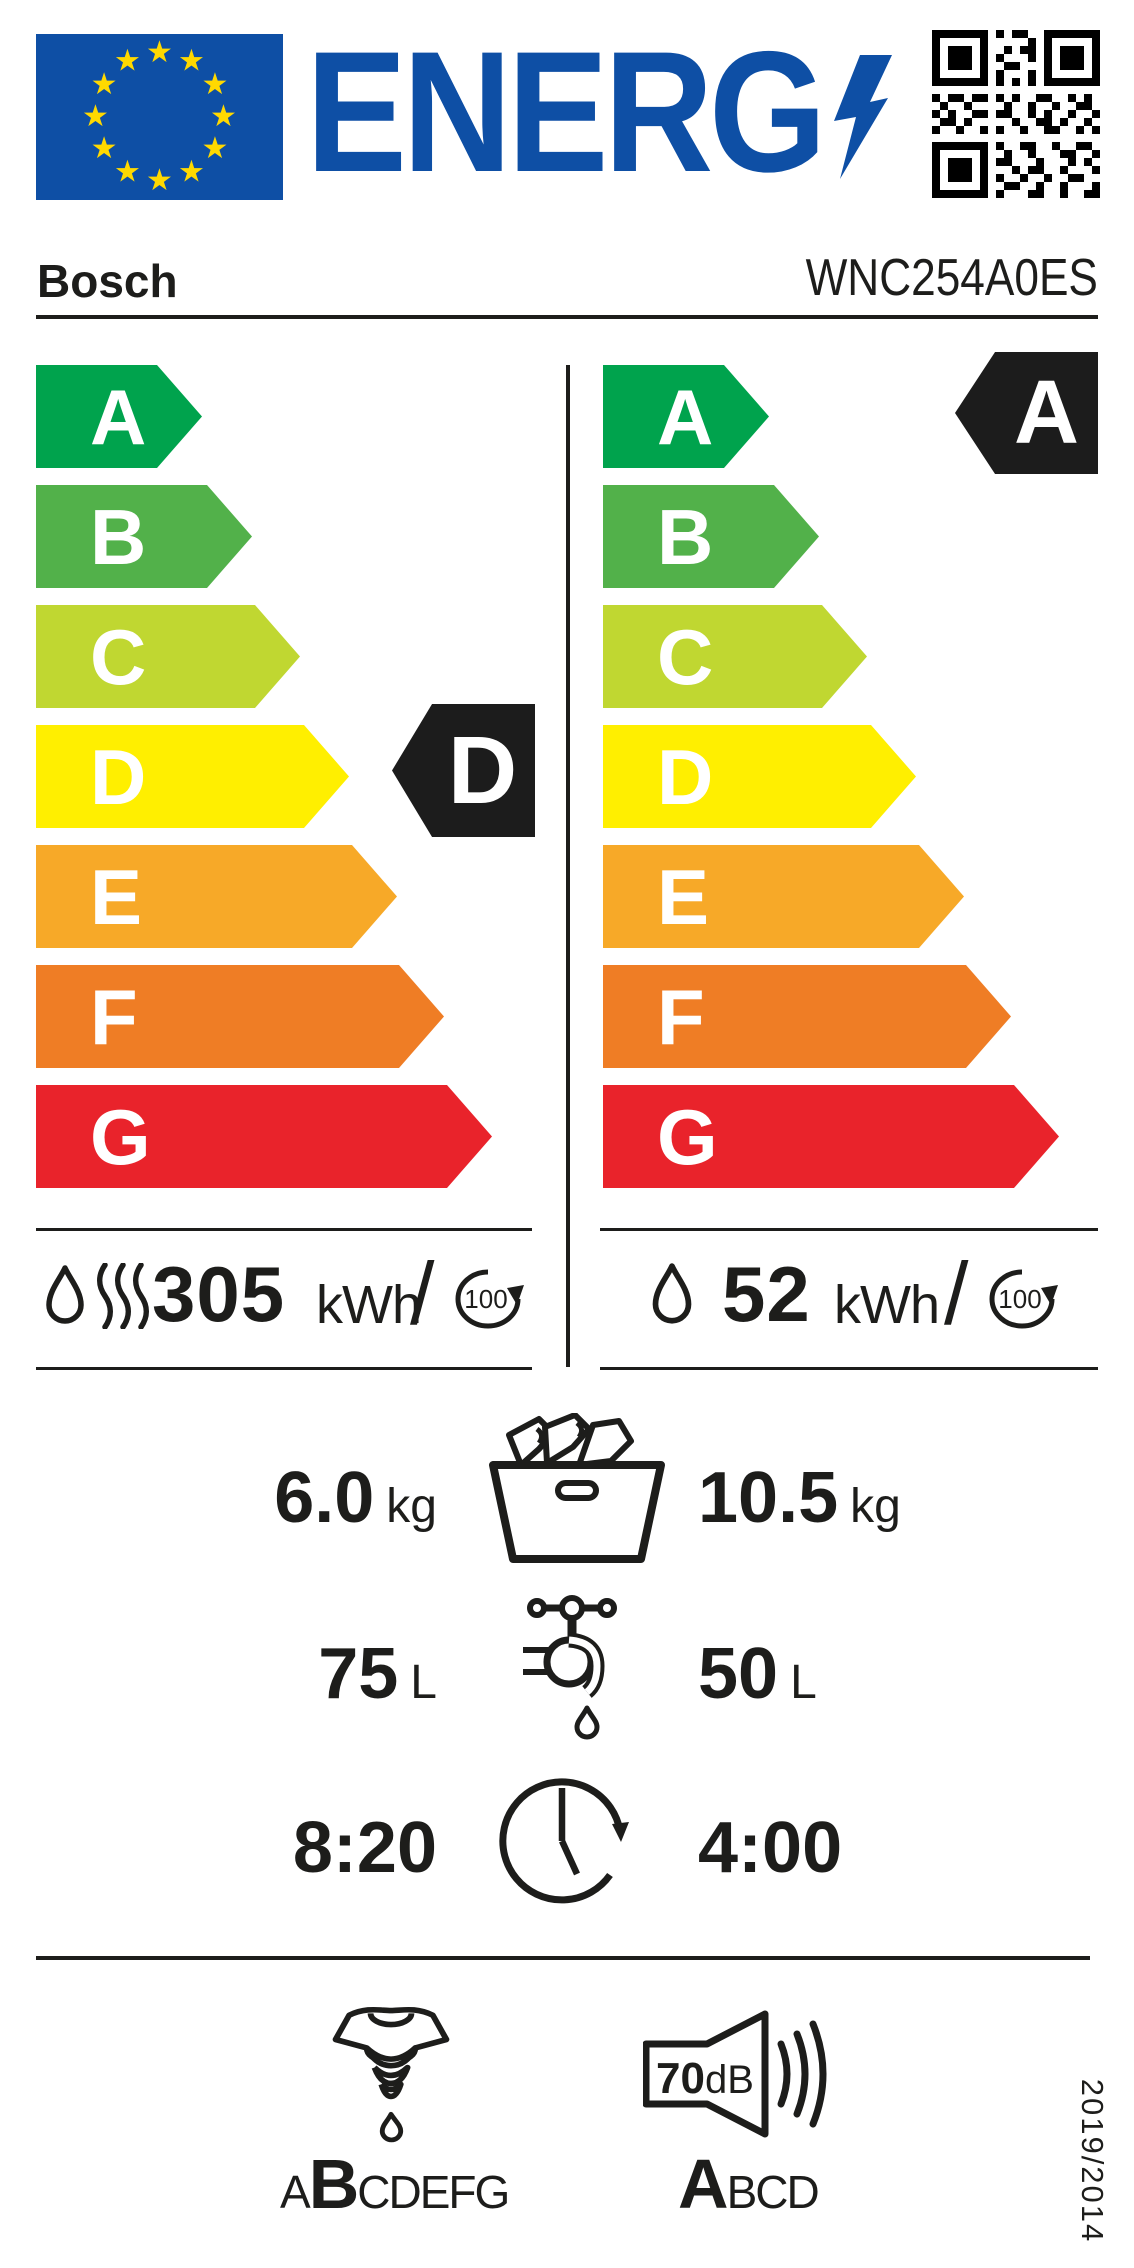  Describe the element at coordinates (875, 1506) in the screenshot. I see `capacity-right-unit: kg` at that location.